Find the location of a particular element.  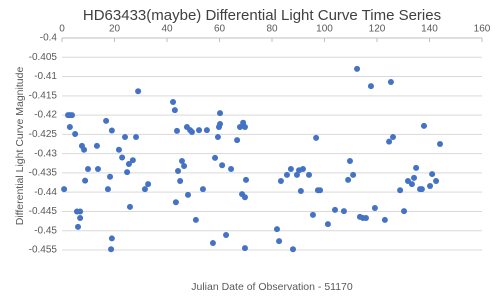

x-axis-title: Julian Date of Observation - 51170 is located at coordinates (272, 287).